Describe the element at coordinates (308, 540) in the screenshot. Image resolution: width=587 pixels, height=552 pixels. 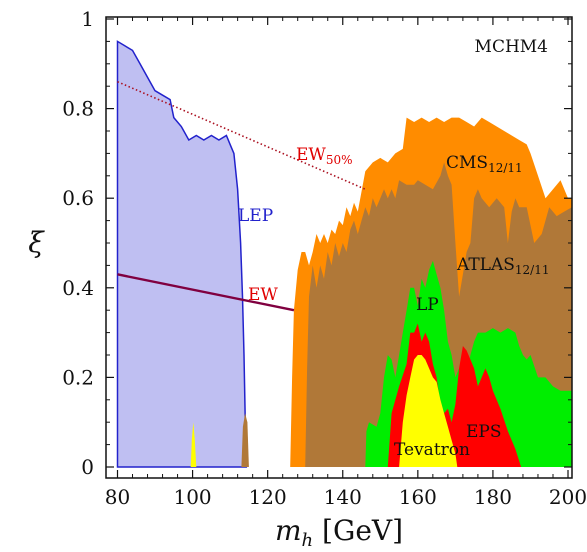
I see `x-axis-label-subscript: h` at that location.